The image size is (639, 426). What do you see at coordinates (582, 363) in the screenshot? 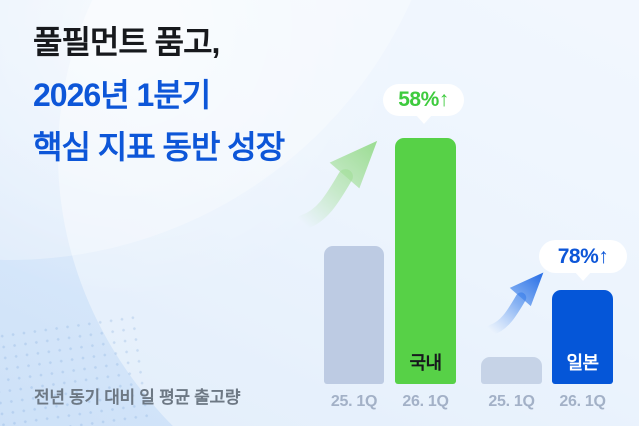
I see `bar-label-japan: 일본` at bounding box center [582, 363].